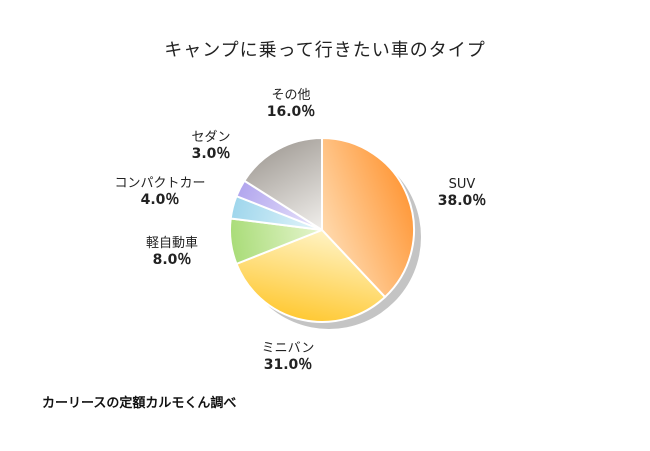  What do you see at coordinates (160, 200) in the screenshot?
I see `slice-value-compact: 4.0％` at bounding box center [160, 200].